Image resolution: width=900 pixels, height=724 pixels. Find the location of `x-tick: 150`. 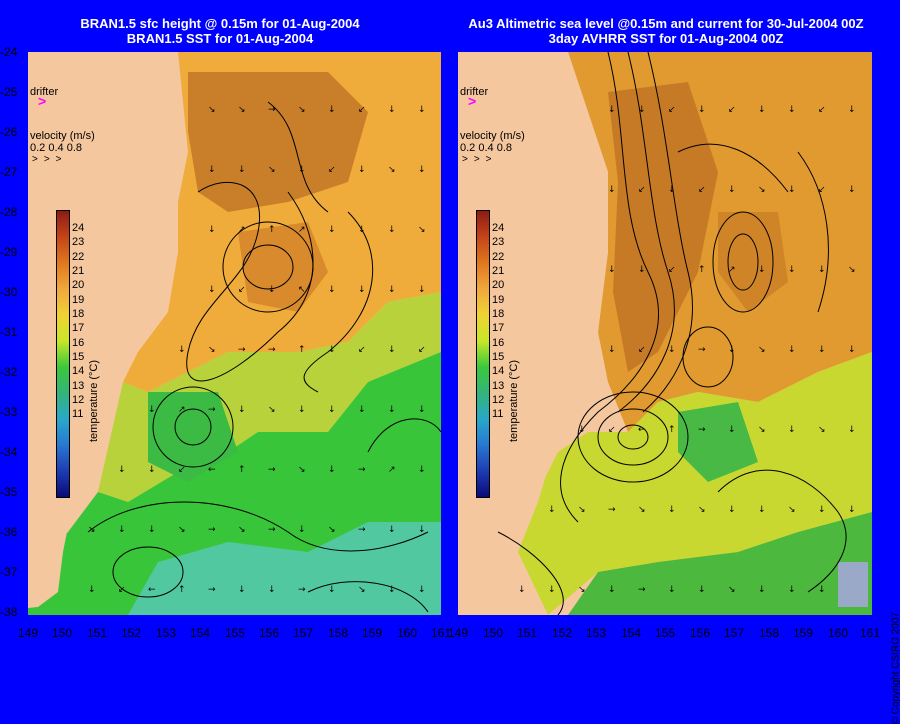

x-tick: 150 is located at coordinates (493, 633).